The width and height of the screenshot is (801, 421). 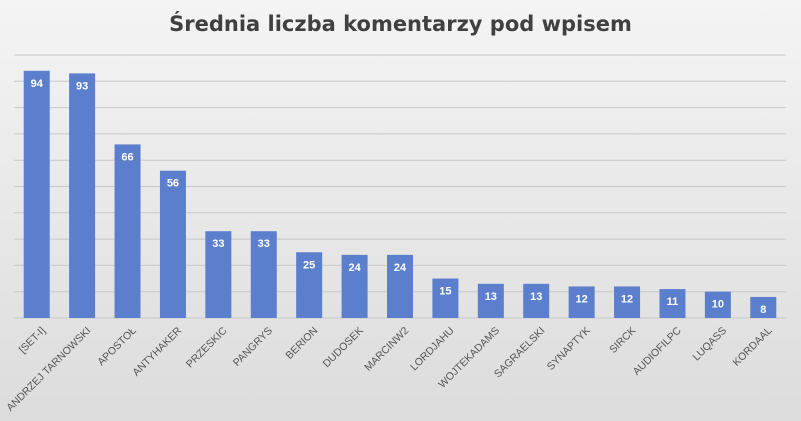 What do you see at coordinates (753, 347) in the screenshot?
I see `x-tick-label: KORDAAL` at bounding box center [753, 347].